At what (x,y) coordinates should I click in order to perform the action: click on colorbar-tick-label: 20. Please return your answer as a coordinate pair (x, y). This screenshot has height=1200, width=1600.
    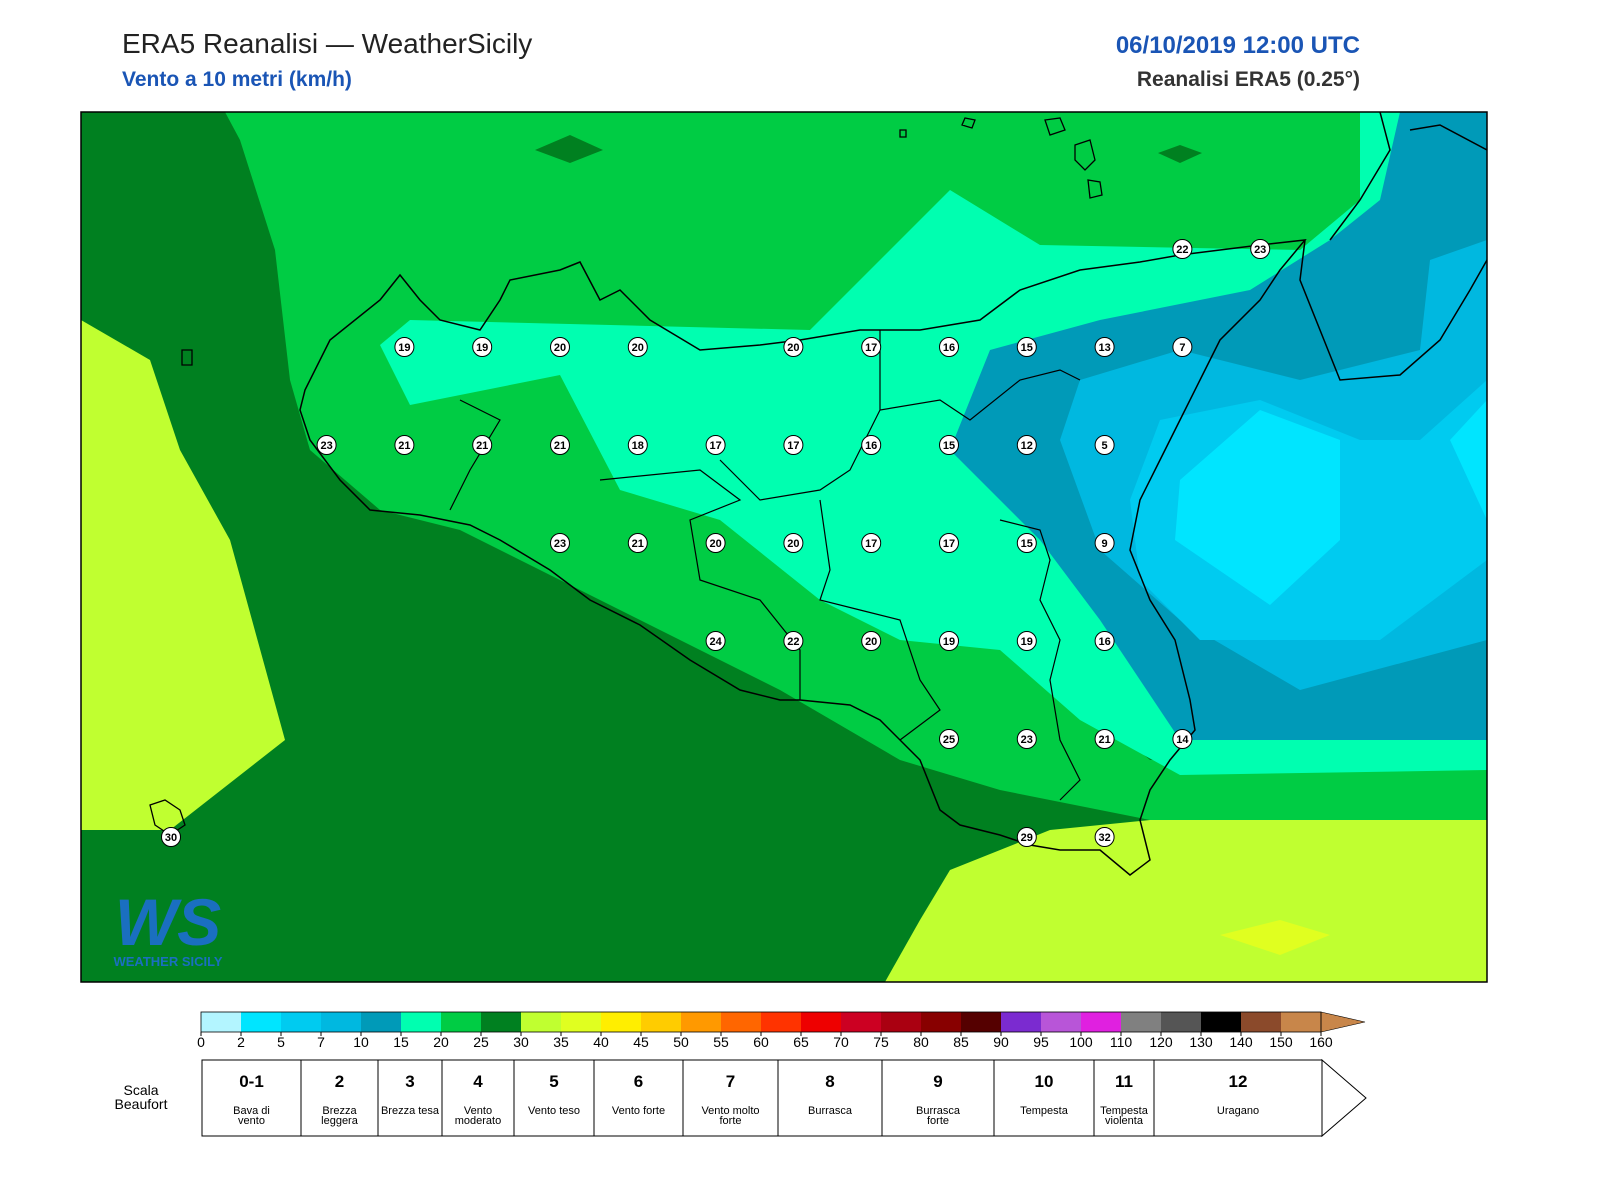
    Looking at the image, I should click on (441, 1042).